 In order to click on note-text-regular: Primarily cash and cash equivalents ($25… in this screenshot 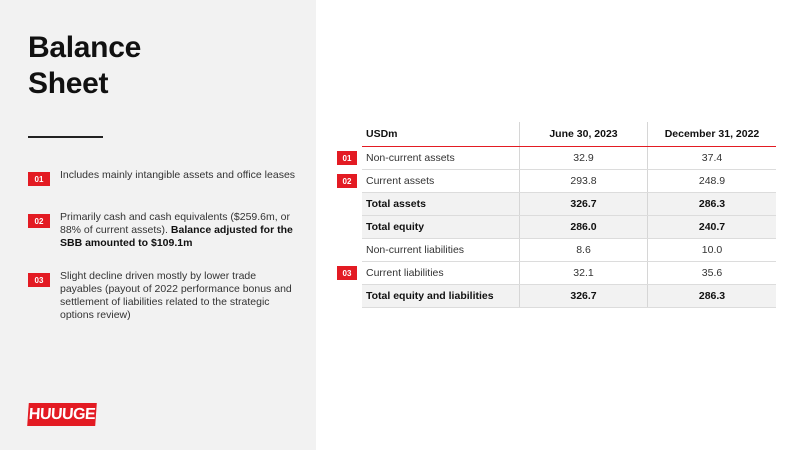, I will do `click(175, 223)`.